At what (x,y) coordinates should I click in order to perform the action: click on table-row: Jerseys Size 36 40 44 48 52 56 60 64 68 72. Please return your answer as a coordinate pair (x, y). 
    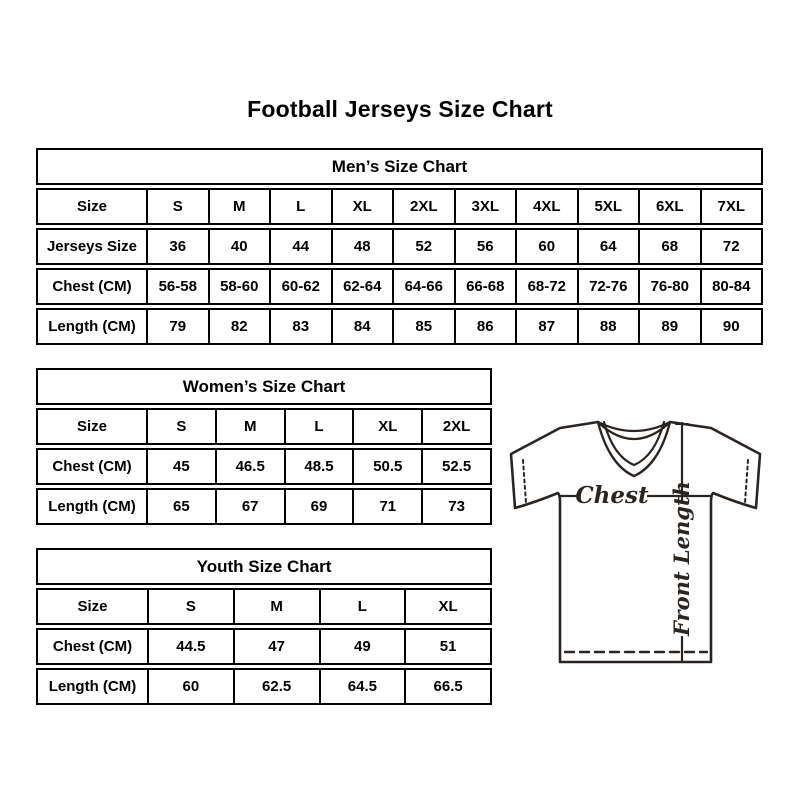
    Looking at the image, I should click on (399, 246).